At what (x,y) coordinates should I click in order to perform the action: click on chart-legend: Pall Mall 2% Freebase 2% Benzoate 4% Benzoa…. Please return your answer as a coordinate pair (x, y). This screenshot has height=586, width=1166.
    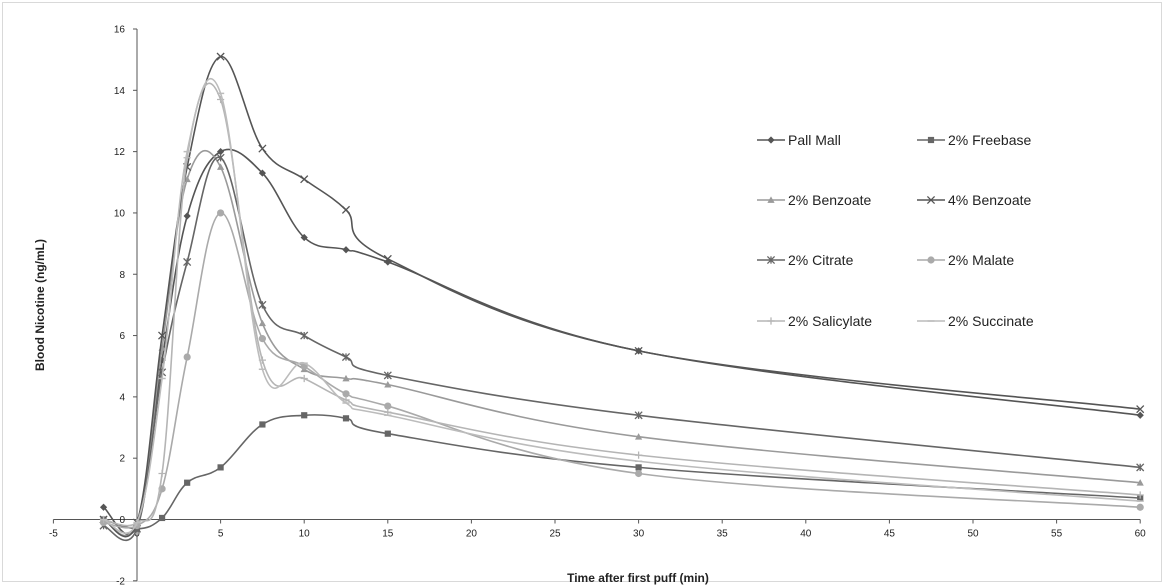
    Looking at the image, I should click on (895, 230).